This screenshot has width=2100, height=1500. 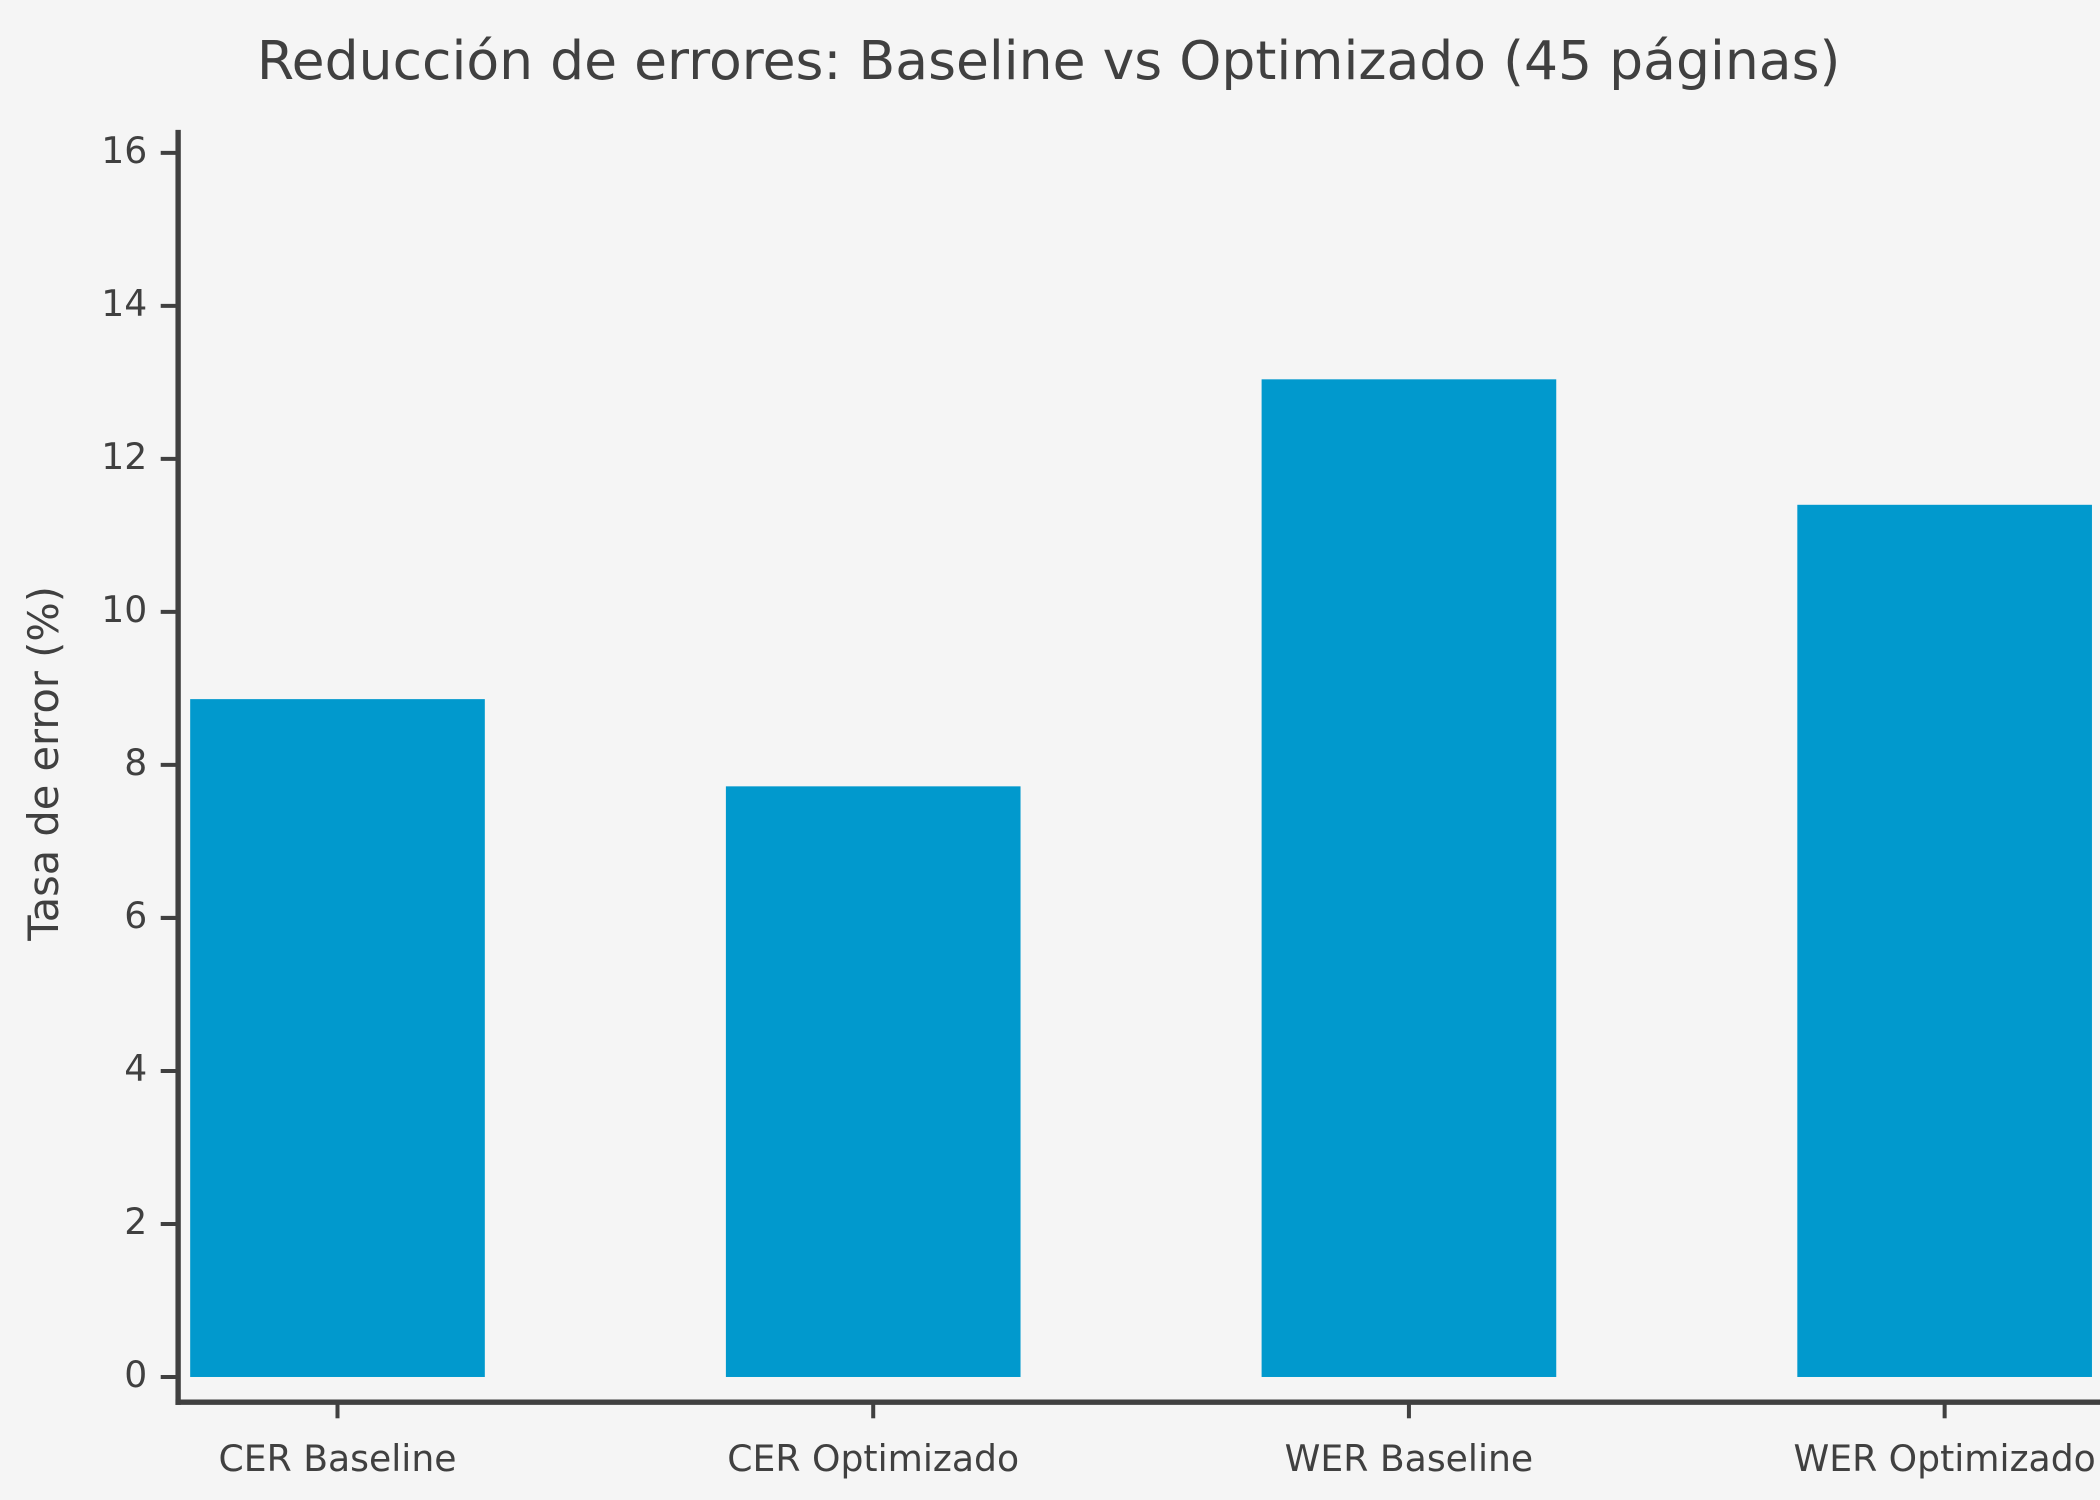 What do you see at coordinates (43, 764) in the screenshot?
I see `y-axis-label: Tasa de error (%)` at bounding box center [43, 764].